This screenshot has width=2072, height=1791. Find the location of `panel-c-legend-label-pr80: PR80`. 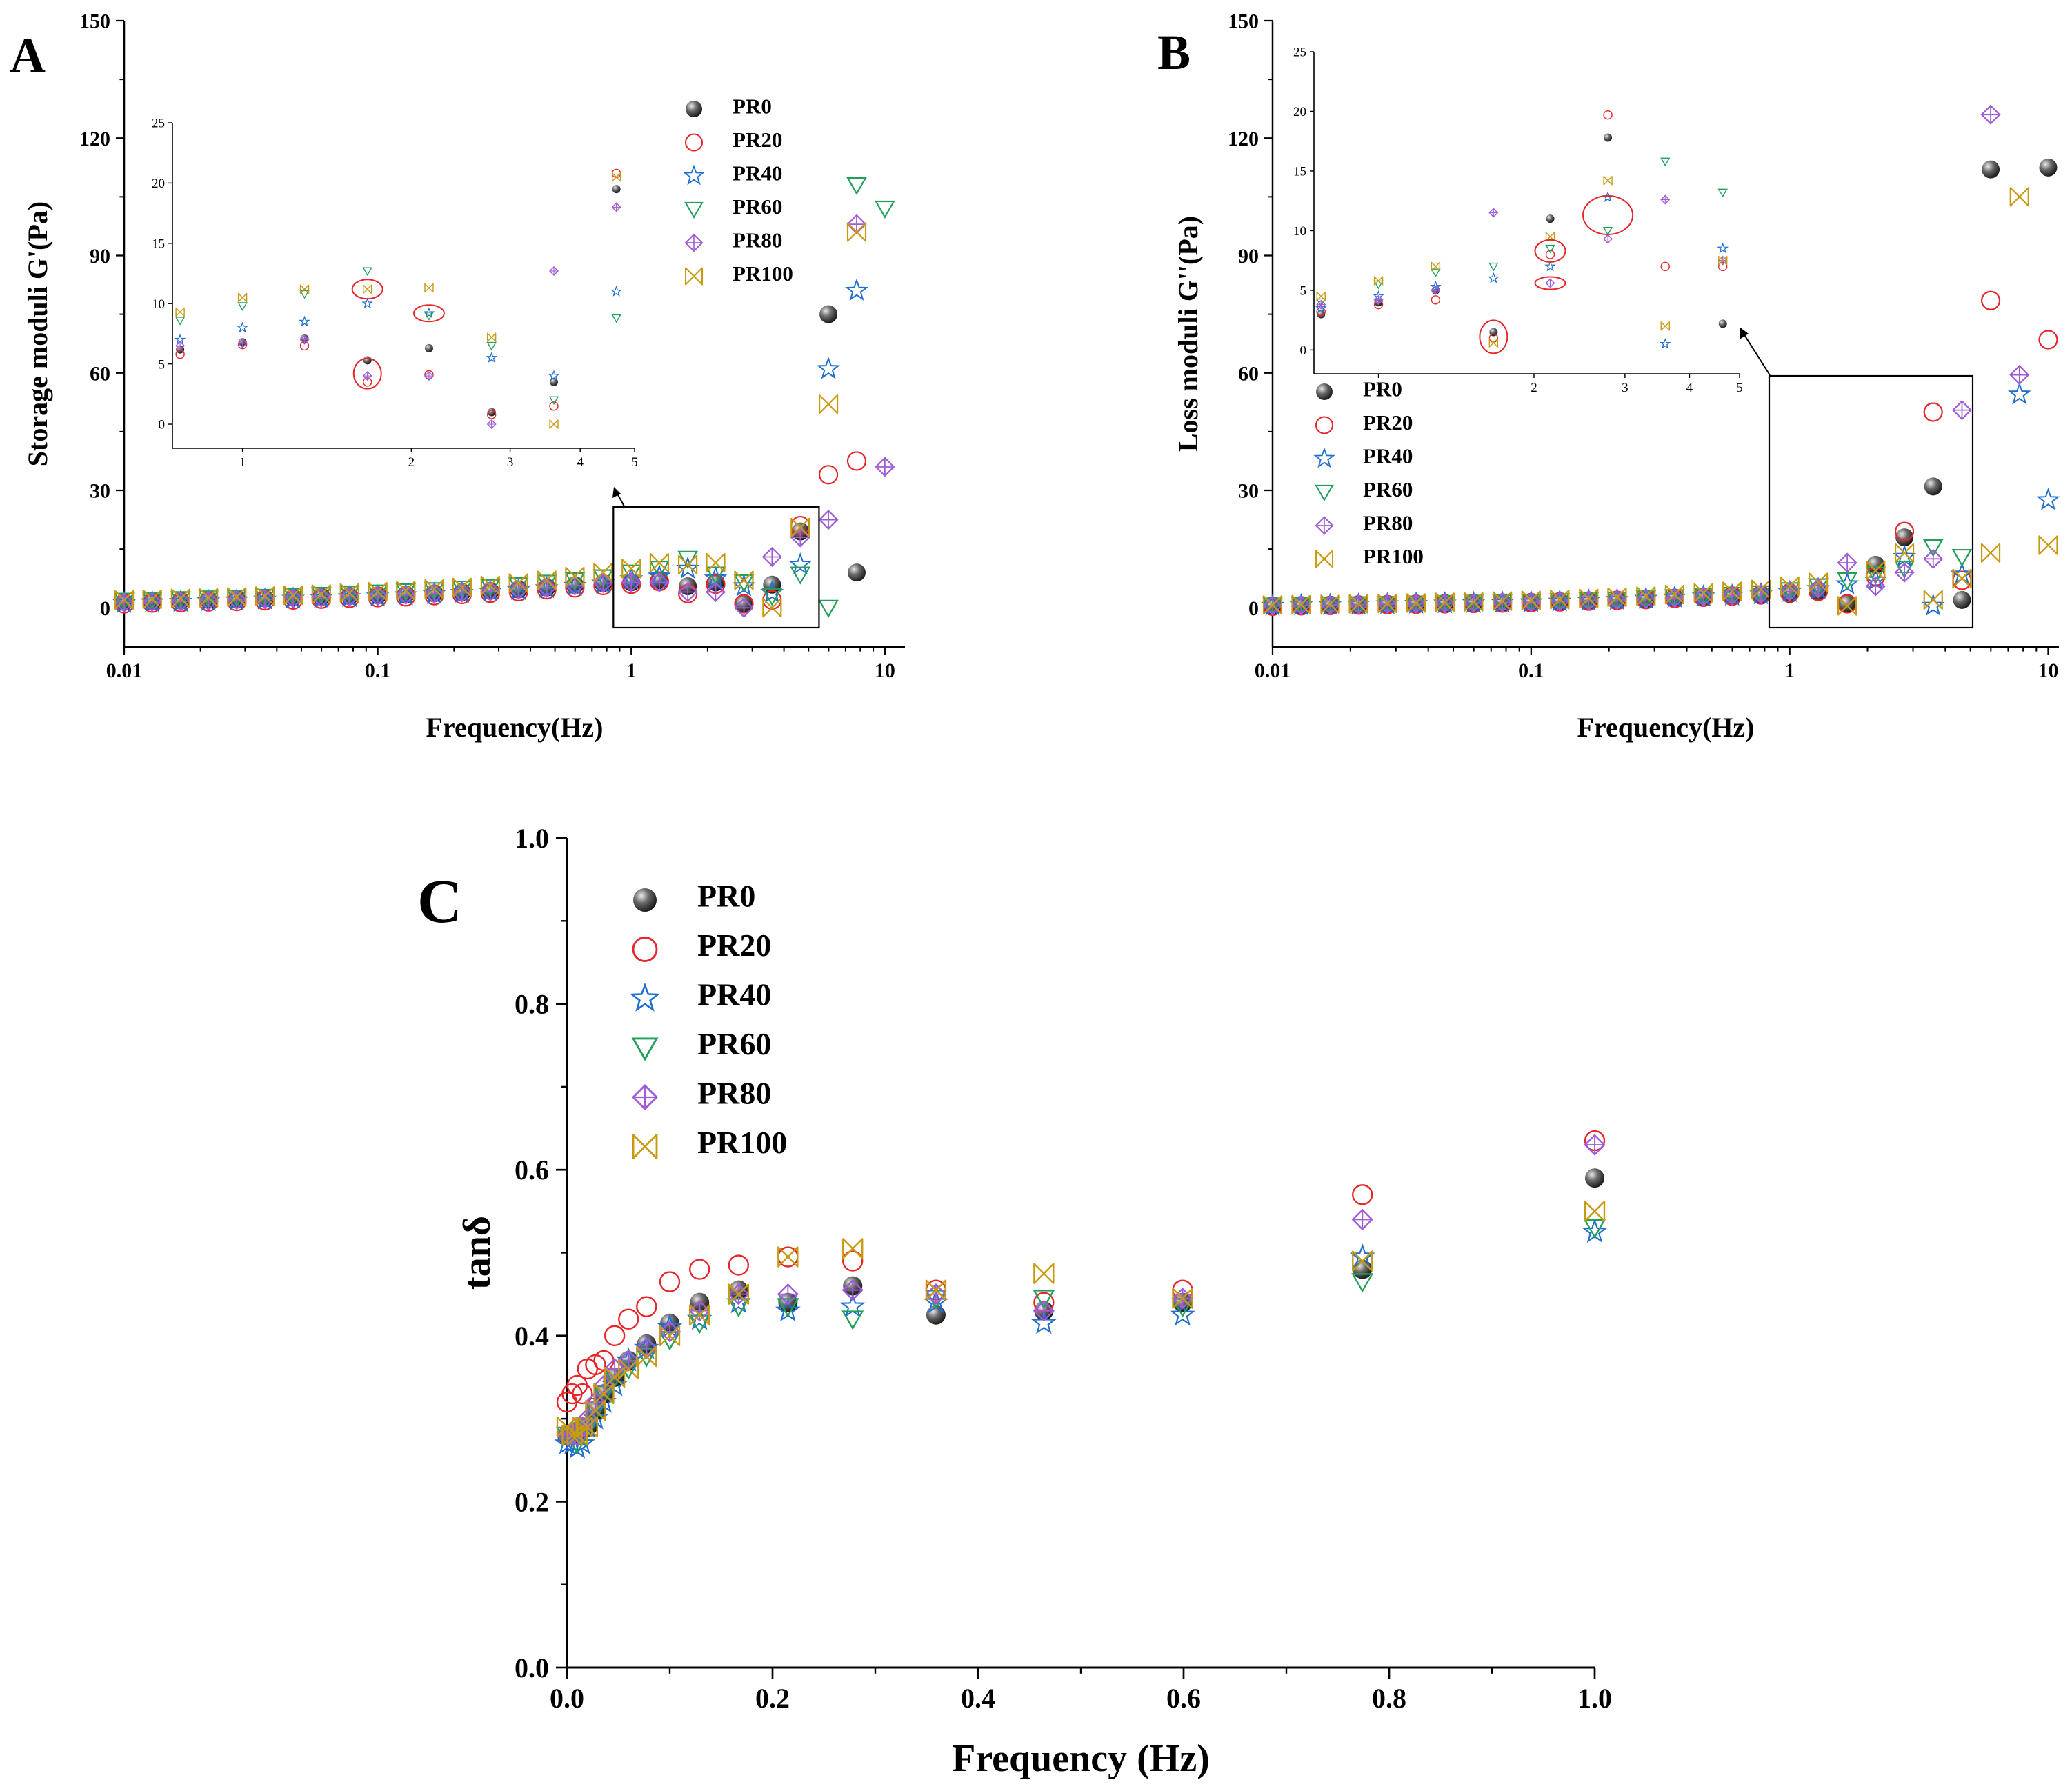

panel-c-legend-label-pr80: PR80 is located at coordinates (734, 1092).